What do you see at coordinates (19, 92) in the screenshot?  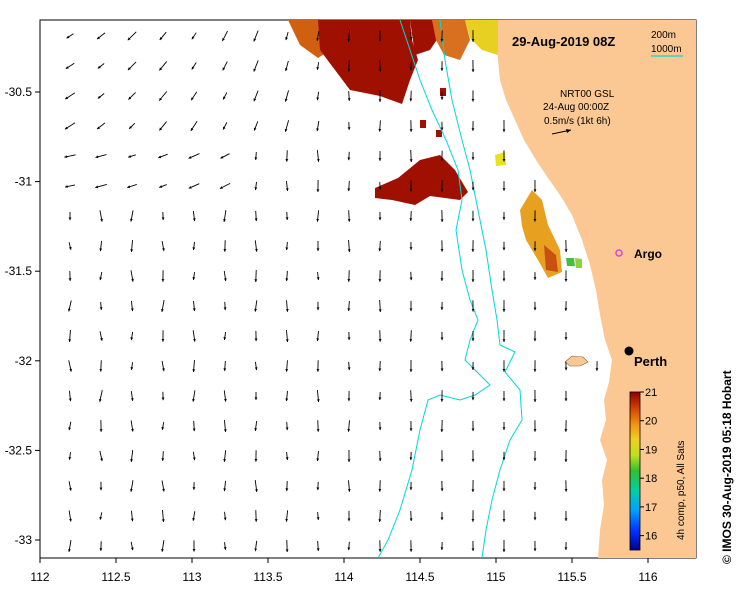 I see `y-tick-label: -30.5` at bounding box center [19, 92].